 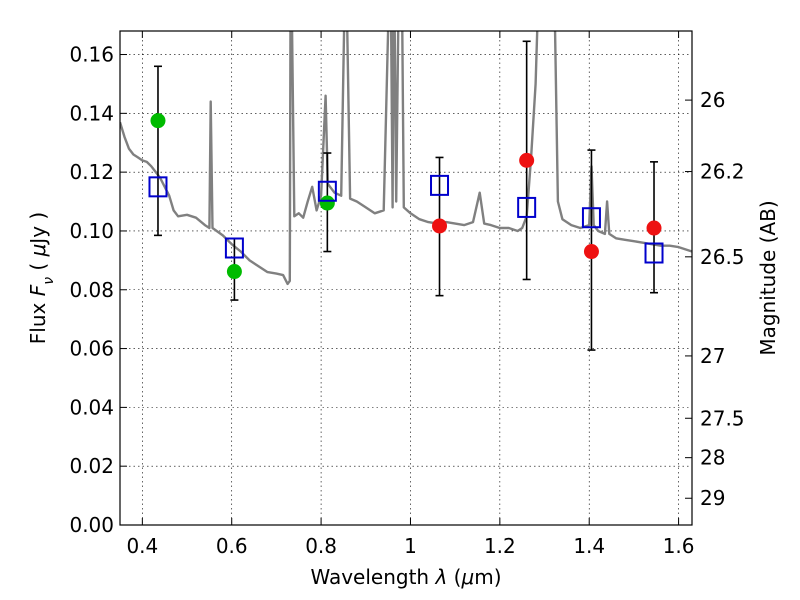 What do you see at coordinates (410, 546) in the screenshot?
I see `x-tick-label: 1` at bounding box center [410, 546].